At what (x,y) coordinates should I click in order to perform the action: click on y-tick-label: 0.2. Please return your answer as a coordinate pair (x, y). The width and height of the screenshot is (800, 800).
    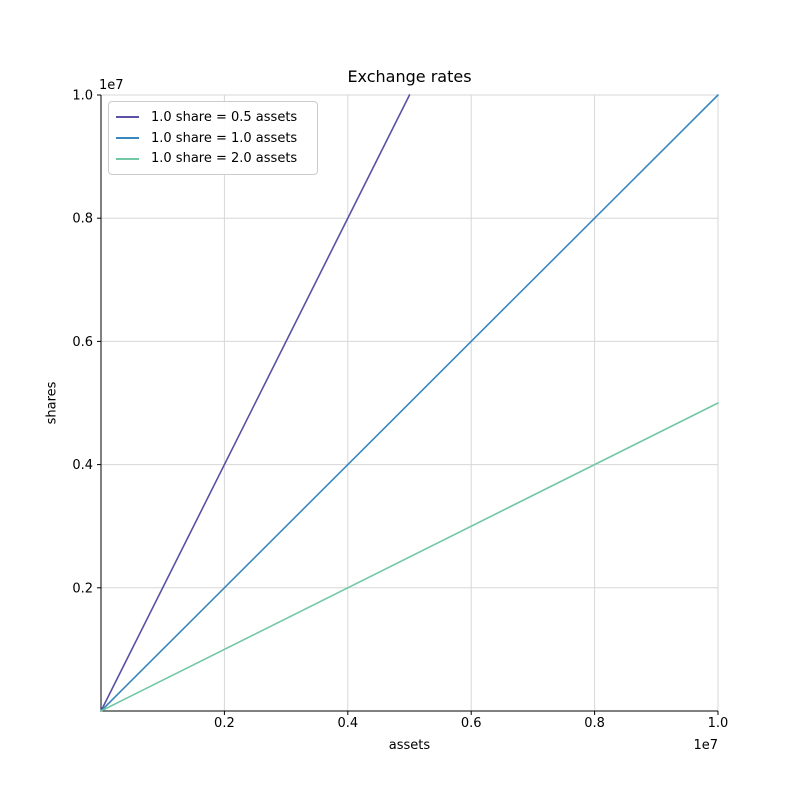
    Looking at the image, I should click on (82, 588).